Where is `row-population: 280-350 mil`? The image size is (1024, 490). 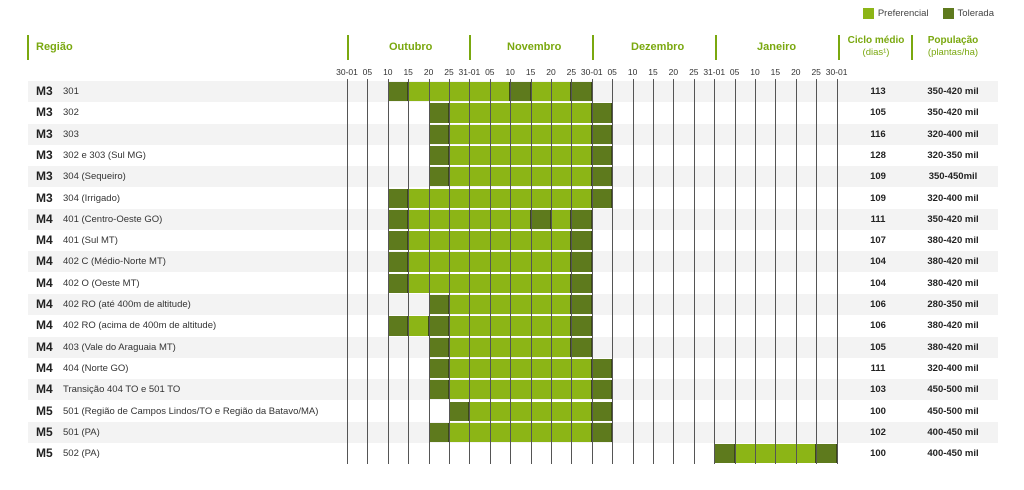 row-population: 280-350 mil is located at coordinates (953, 304).